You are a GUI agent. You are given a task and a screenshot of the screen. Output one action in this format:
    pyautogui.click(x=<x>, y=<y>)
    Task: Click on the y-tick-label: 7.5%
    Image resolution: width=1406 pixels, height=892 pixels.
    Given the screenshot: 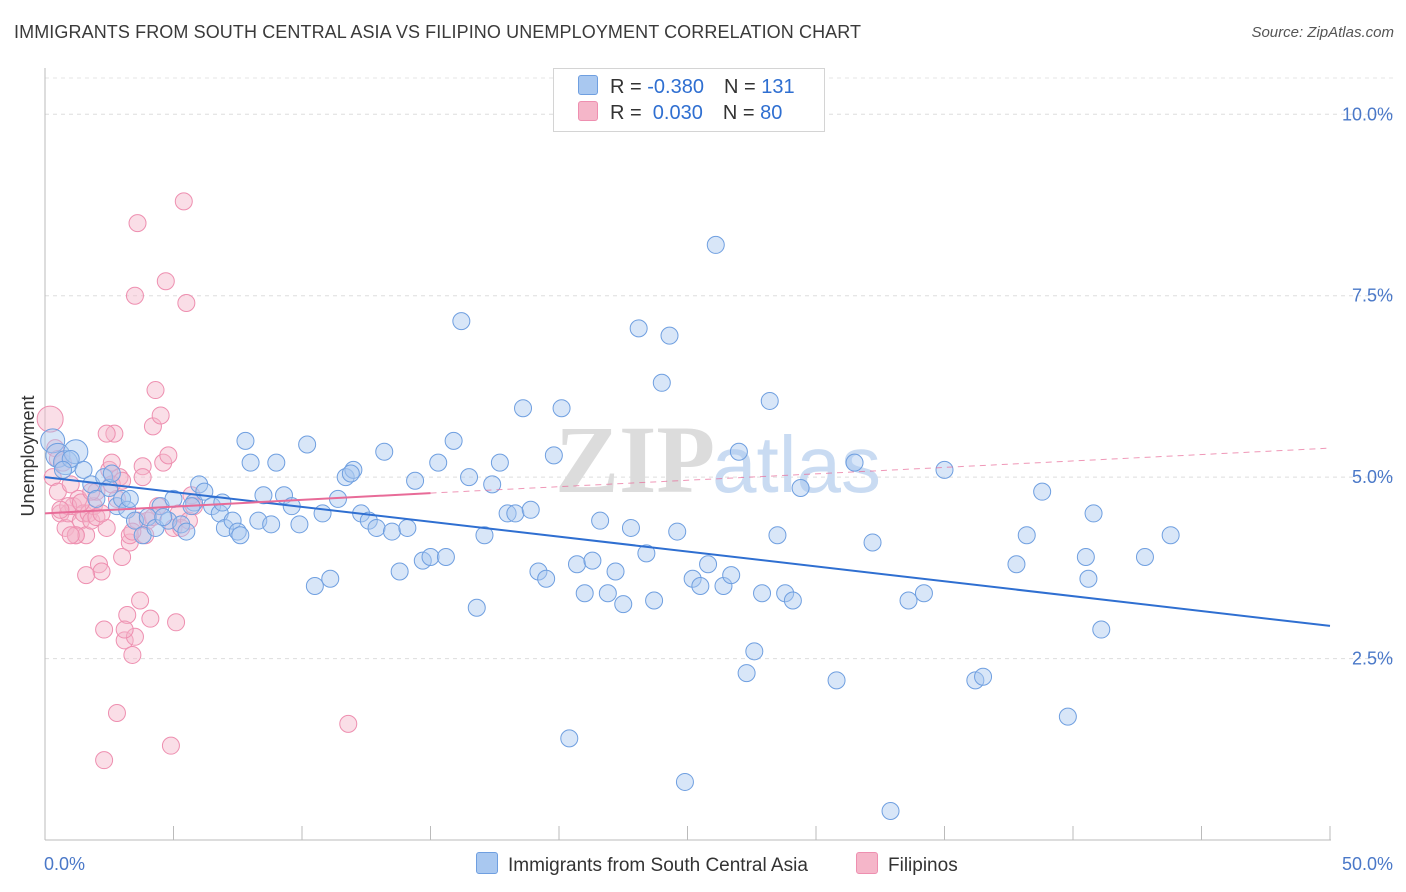 What is the action you would take?
    pyautogui.click(x=1372, y=296)
    